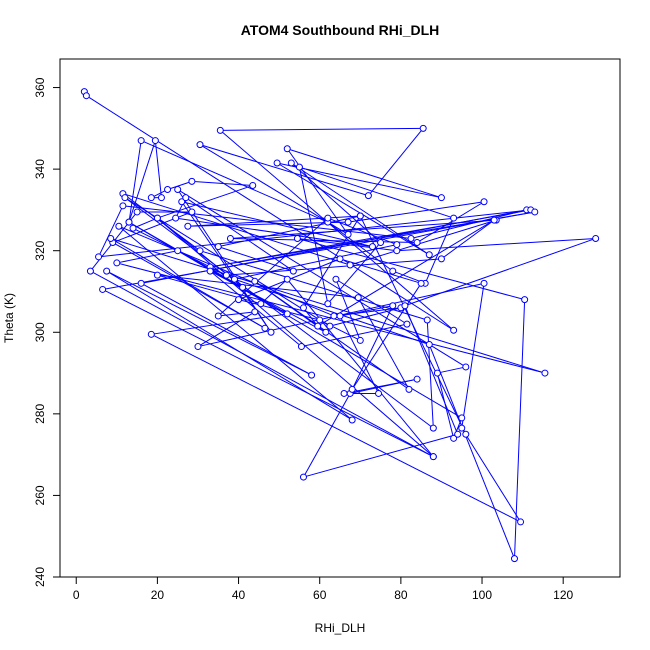 Image resolution: width=650 pixels, height=650 pixels. I want to click on y-tick-label: 260, so click(40, 495).